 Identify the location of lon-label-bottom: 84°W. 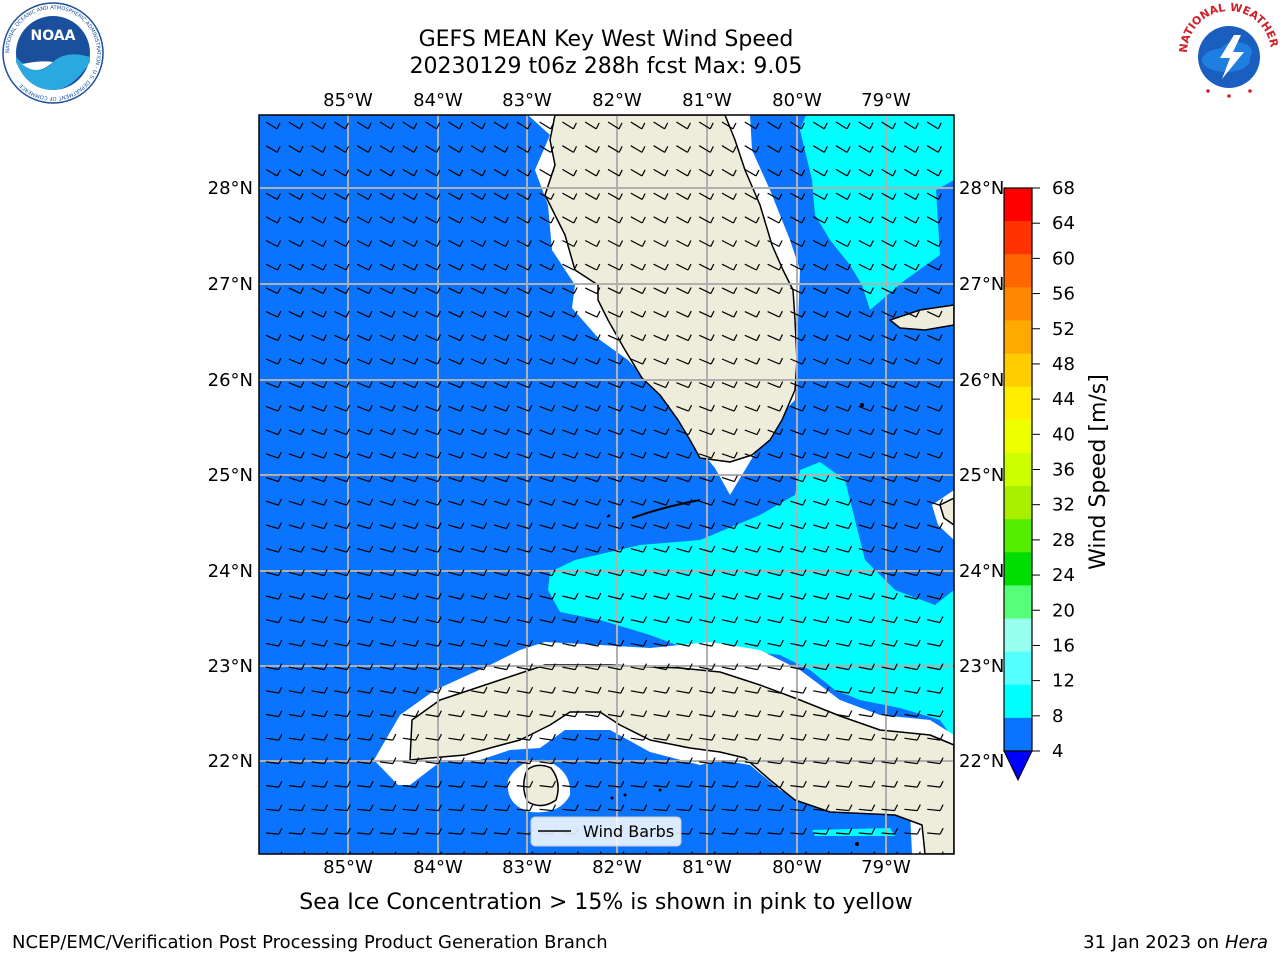
(438, 867).